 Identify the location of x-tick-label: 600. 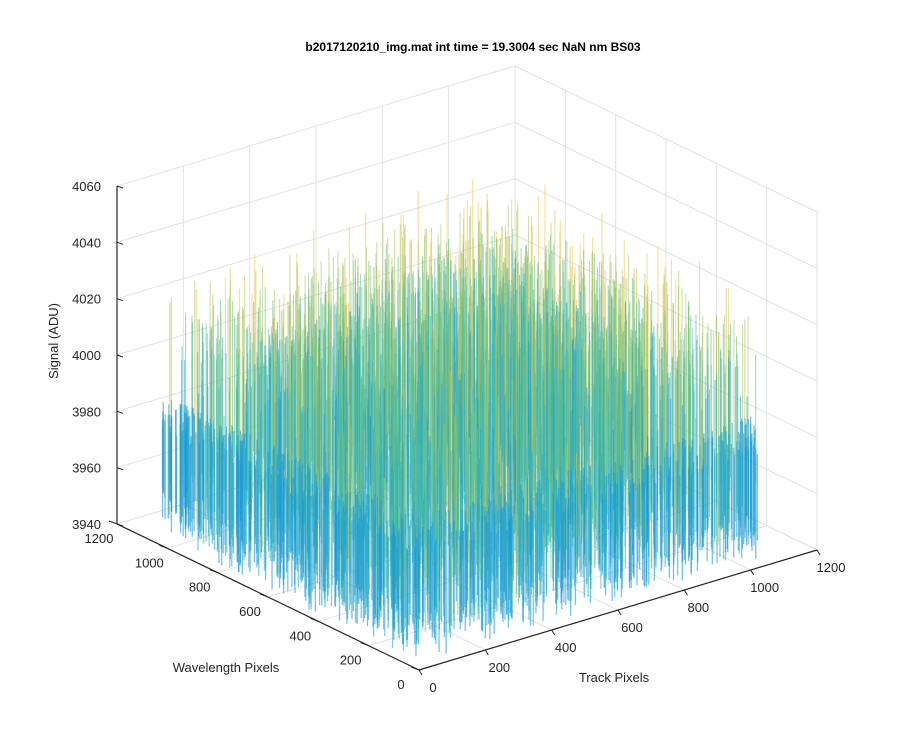
(632, 627).